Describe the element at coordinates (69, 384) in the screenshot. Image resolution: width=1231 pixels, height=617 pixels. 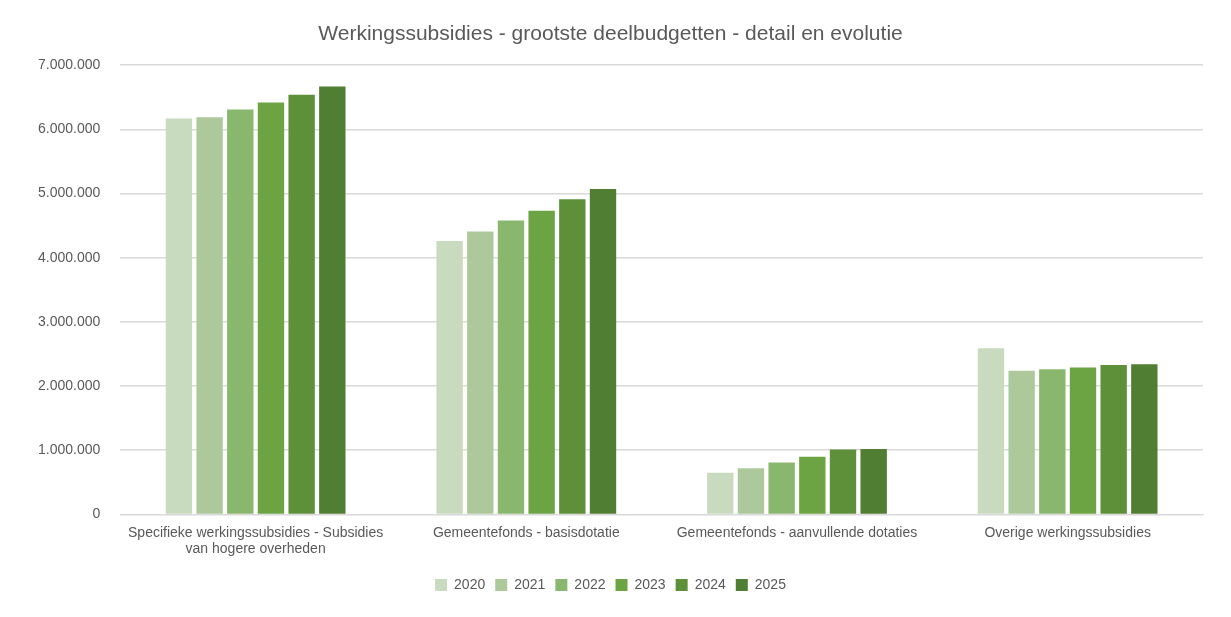
I see `y-tick-label: 2.000.000` at that location.